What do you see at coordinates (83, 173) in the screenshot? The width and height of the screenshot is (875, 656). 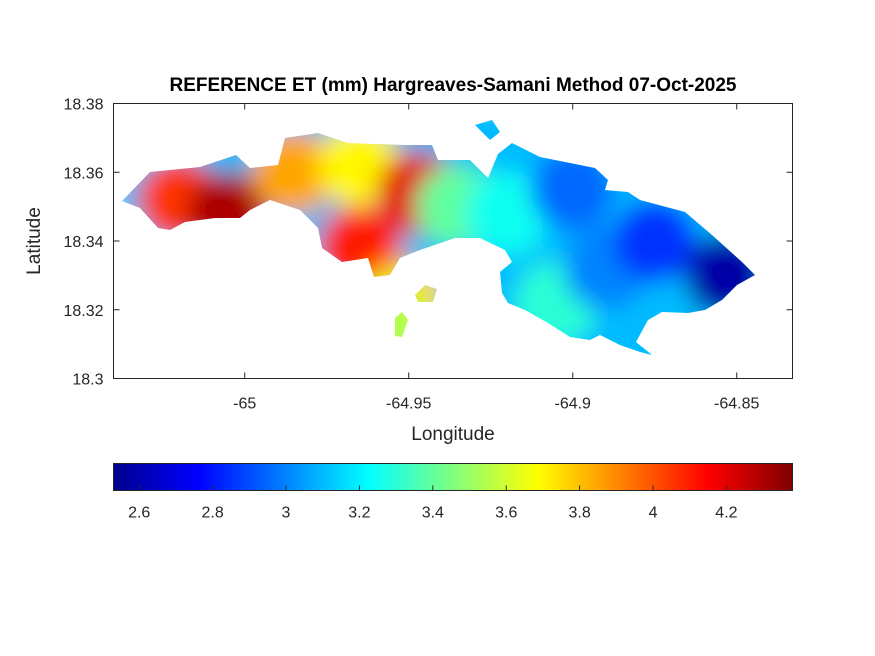 I see `y-tick-label: 18.36` at bounding box center [83, 173].